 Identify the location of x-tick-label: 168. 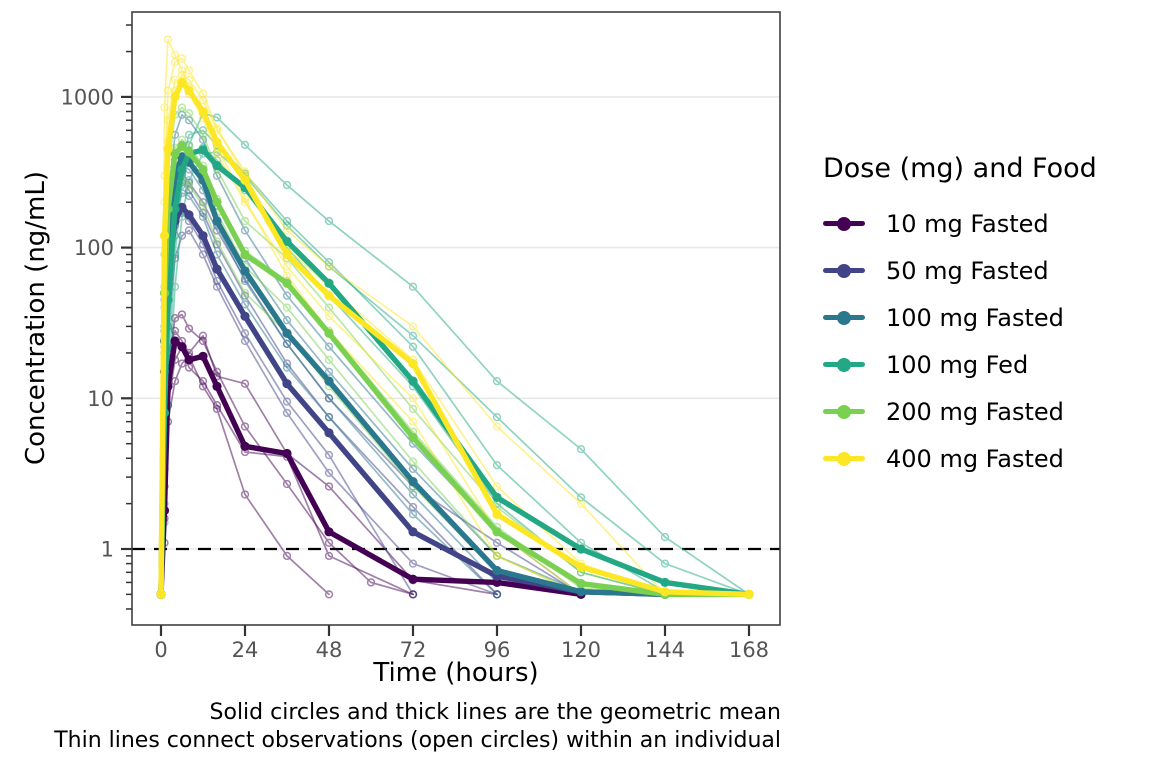
(749, 650).